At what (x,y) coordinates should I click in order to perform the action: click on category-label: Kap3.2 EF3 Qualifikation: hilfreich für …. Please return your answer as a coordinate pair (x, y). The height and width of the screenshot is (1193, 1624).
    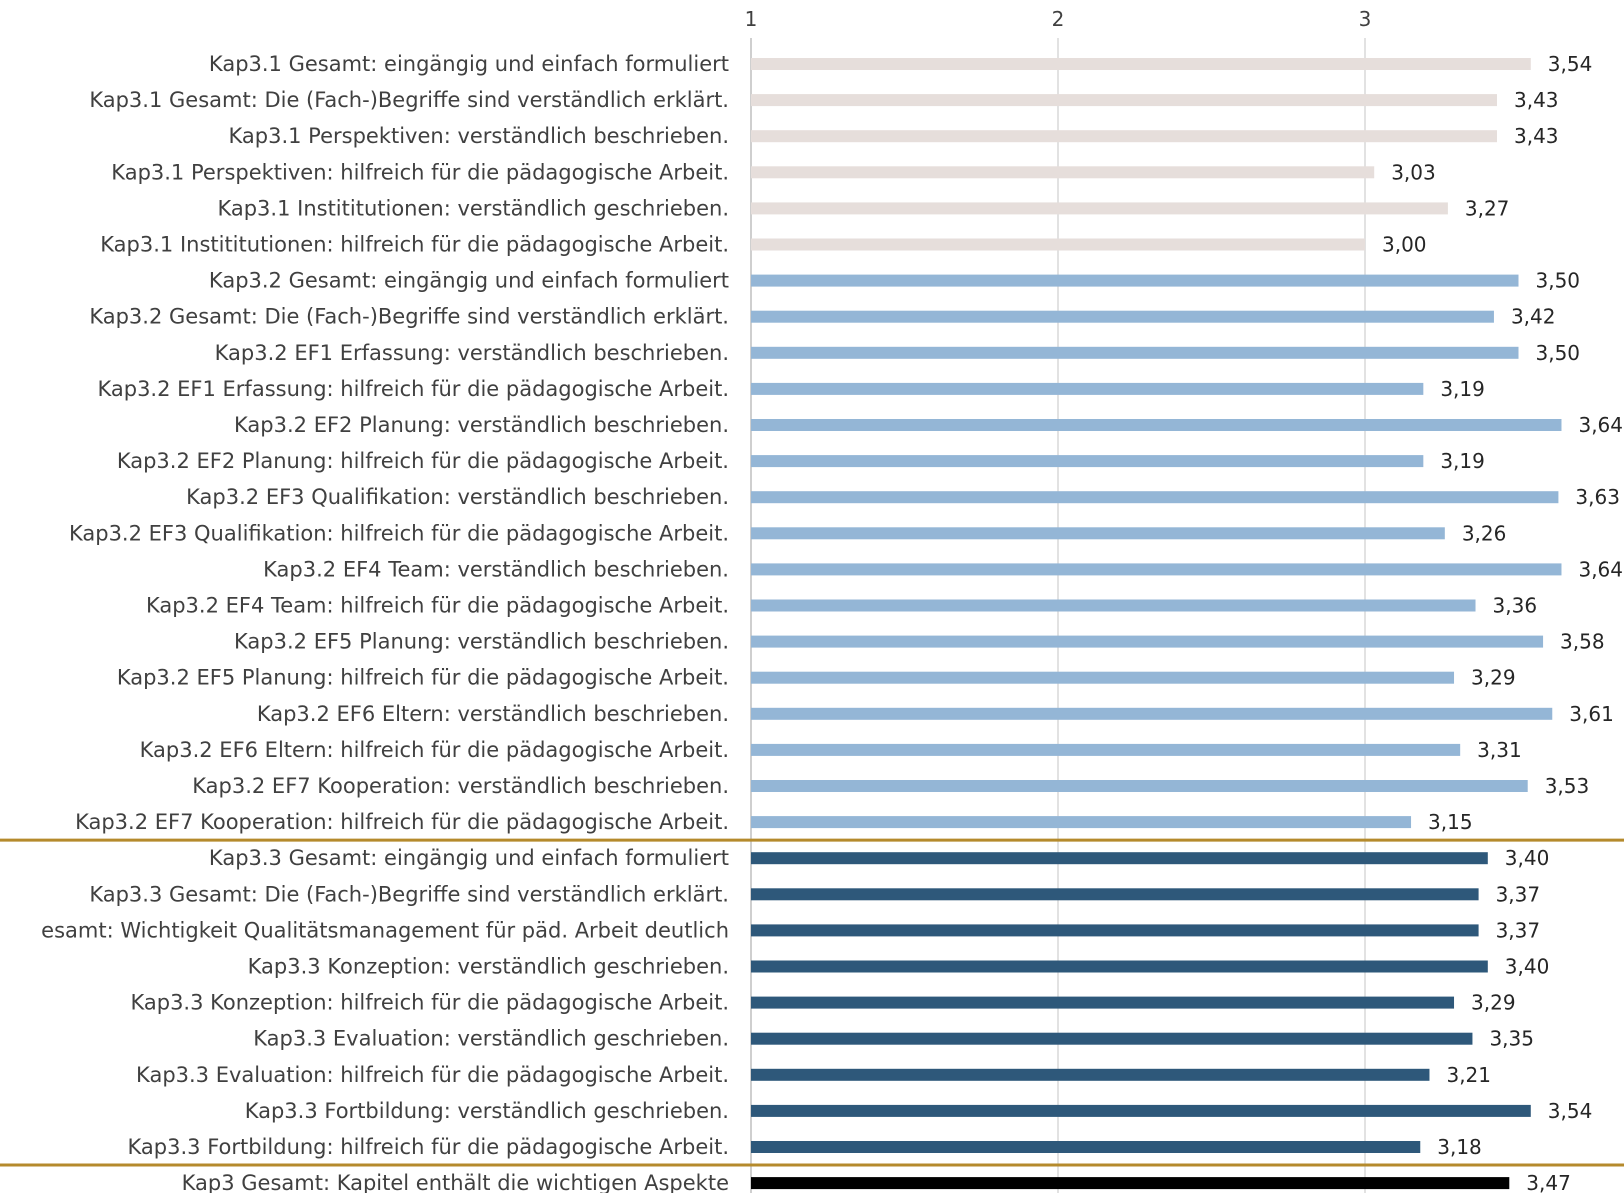
    Looking at the image, I should click on (399, 533).